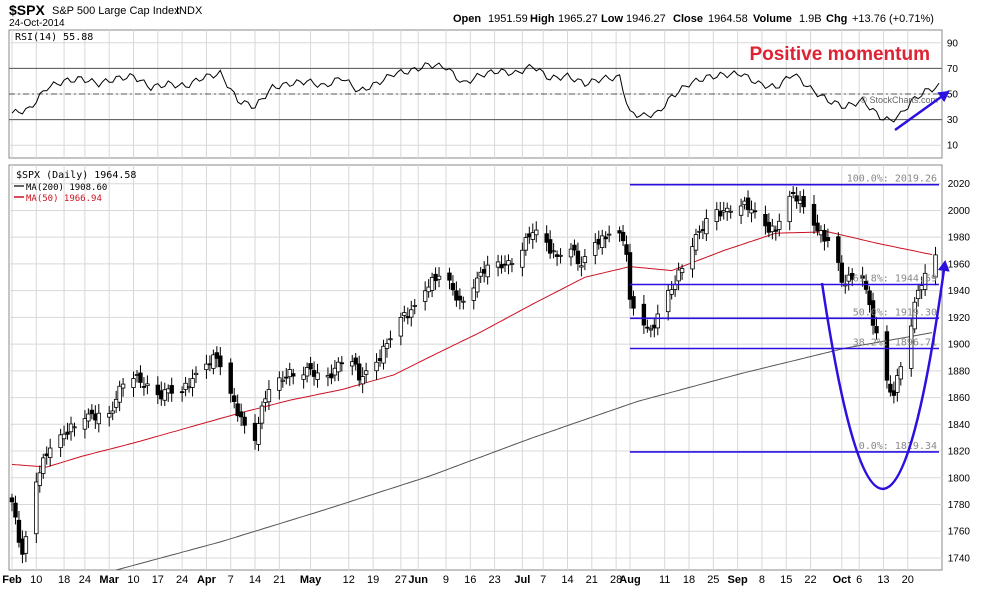 The height and width of the screenshot is (589, 982). Describe the element at coordinates (959, 238) in the screenshot. I see `price-tick-label: 1980` at that location.